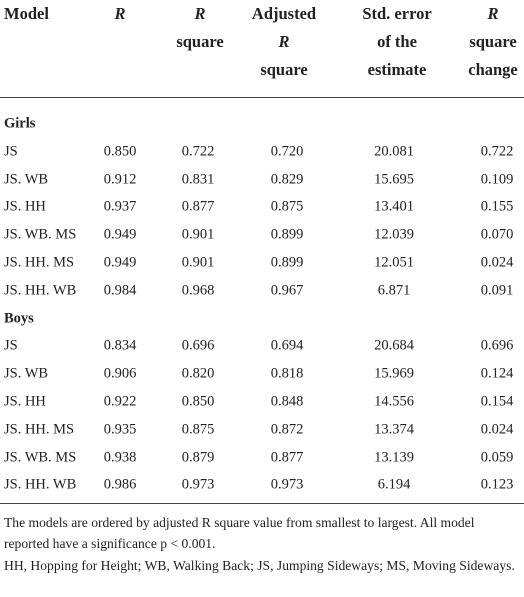  What do you see at coordinates (394, 484) in the screenshot?
I see `cell-value: 6.194` at bounding box center [394, 484].